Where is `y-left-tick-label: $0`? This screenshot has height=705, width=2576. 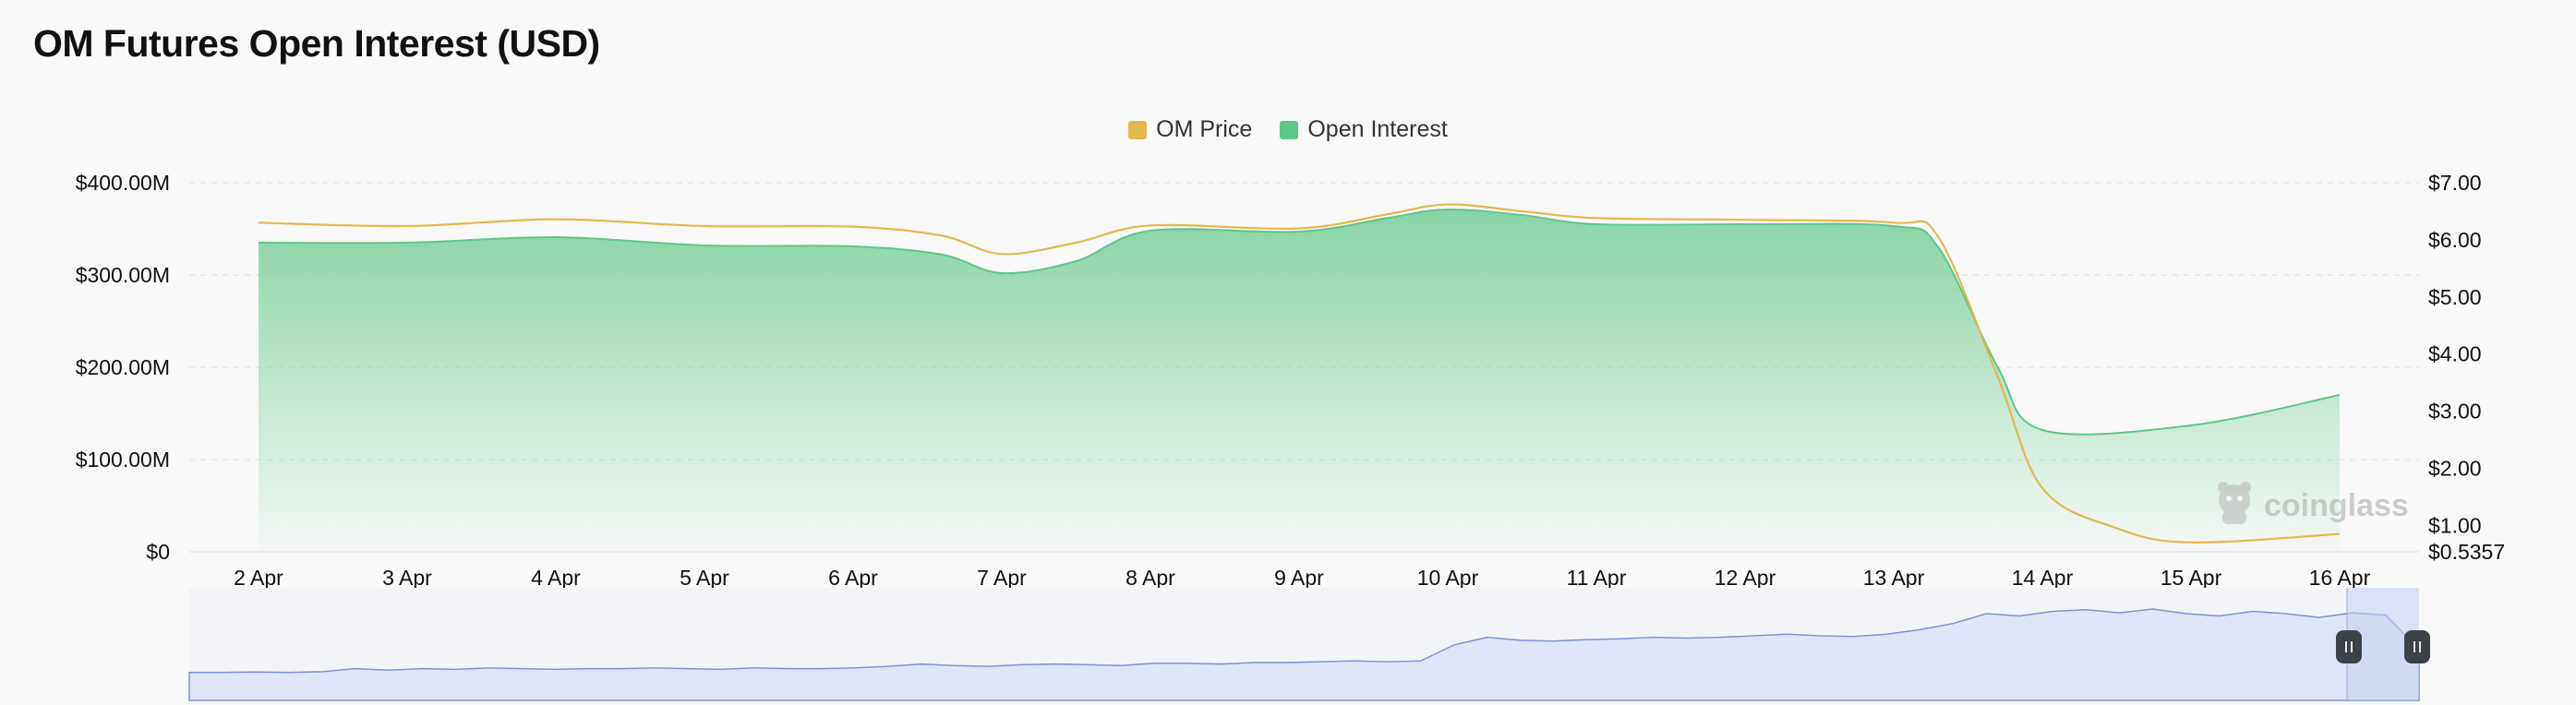
y-left-tick-label: $0 is located at coordinates (158, 552).